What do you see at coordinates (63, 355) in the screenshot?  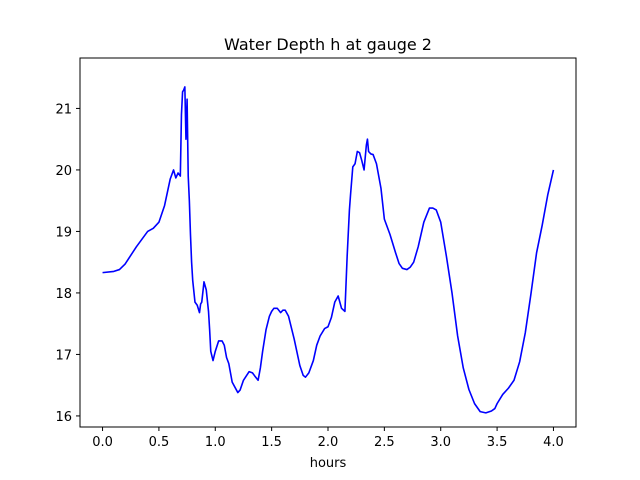 I see `y-tick-label: 17` at bounding box center [63, 355].